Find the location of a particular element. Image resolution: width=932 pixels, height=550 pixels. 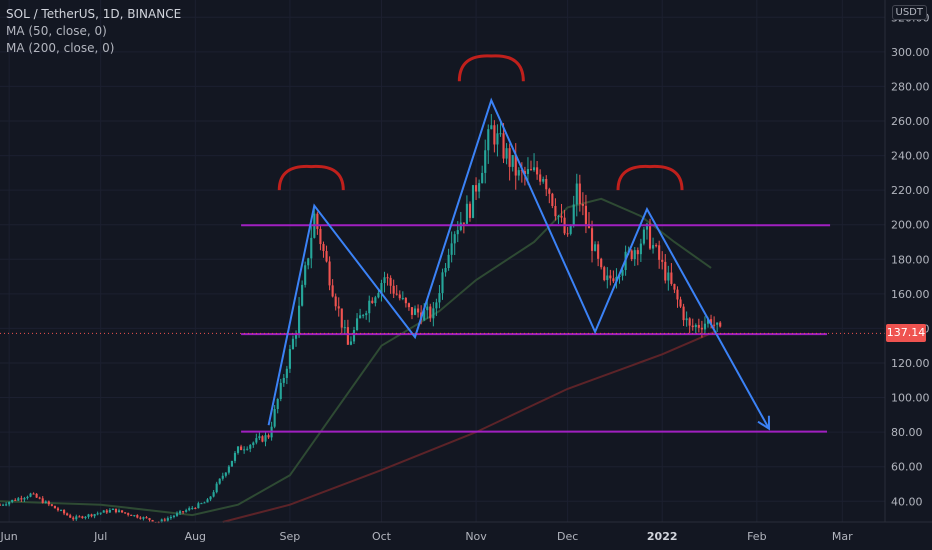

time-tick-label: Aug is located at coordinates (195, 536).